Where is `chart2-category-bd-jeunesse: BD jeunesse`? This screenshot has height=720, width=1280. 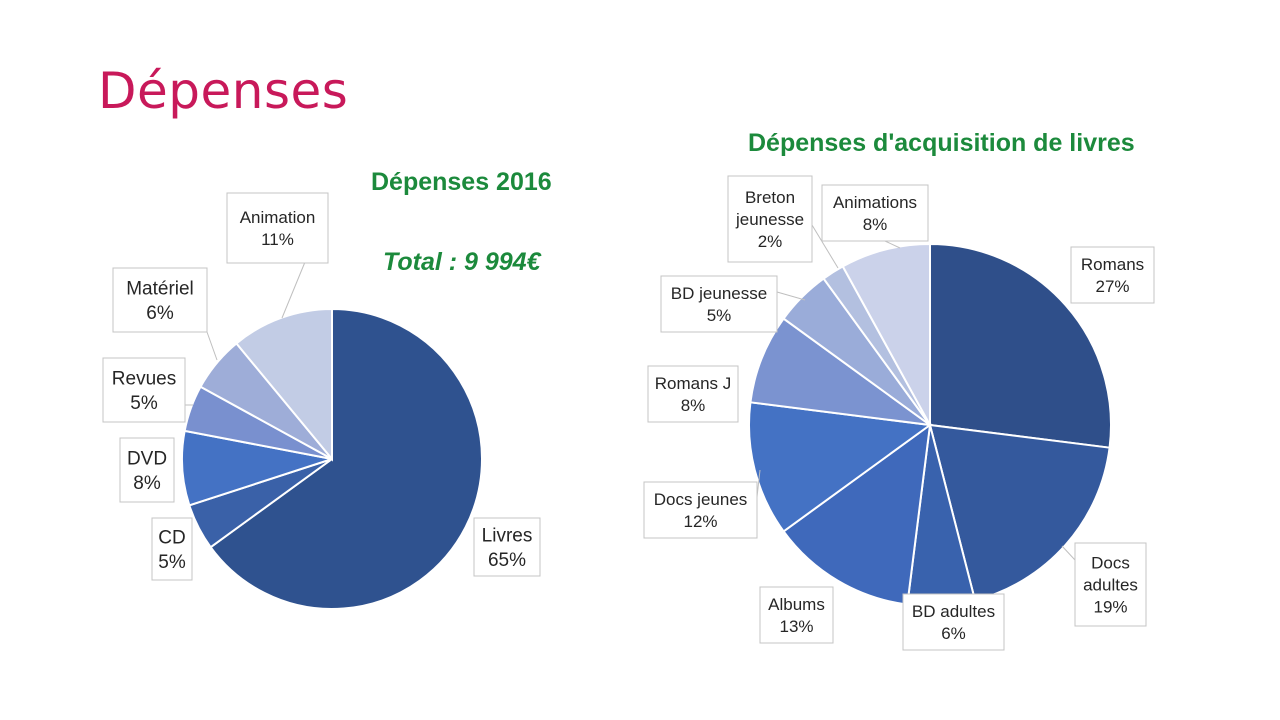 chart2-category-bd-jeunesse: BD jeunesse is located at coordinates (719, 293).